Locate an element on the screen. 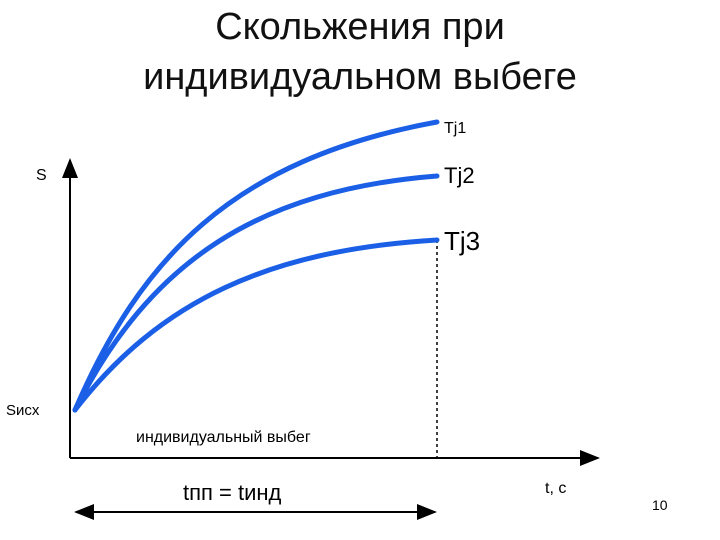 This screenshot has height=540, width=720. x-axis-label: t, c is located at coordinates (555, 488).